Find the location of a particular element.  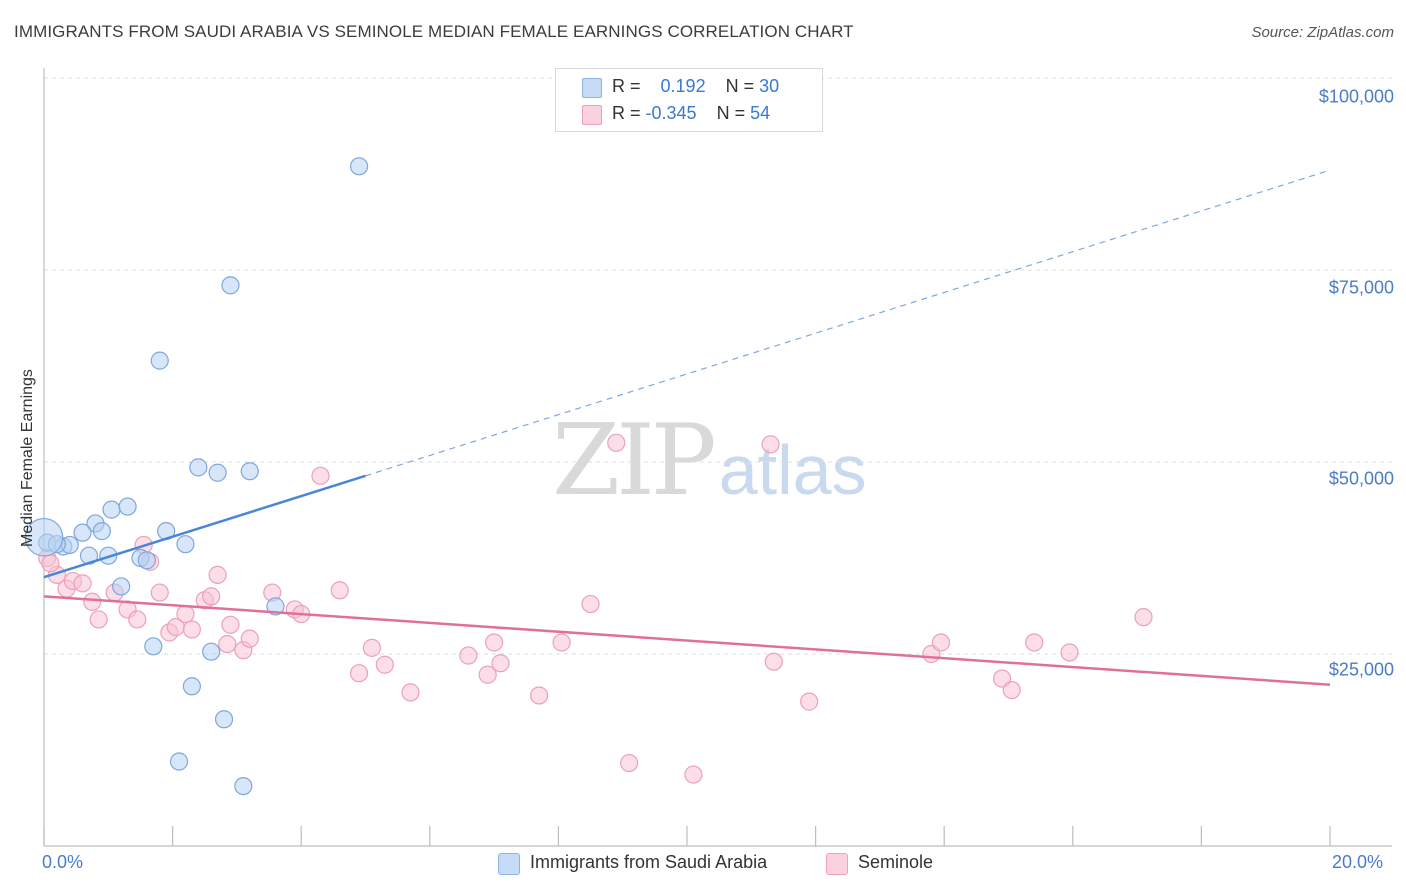

legend-r-value: -0.345 is located at coordinates (671, 113).